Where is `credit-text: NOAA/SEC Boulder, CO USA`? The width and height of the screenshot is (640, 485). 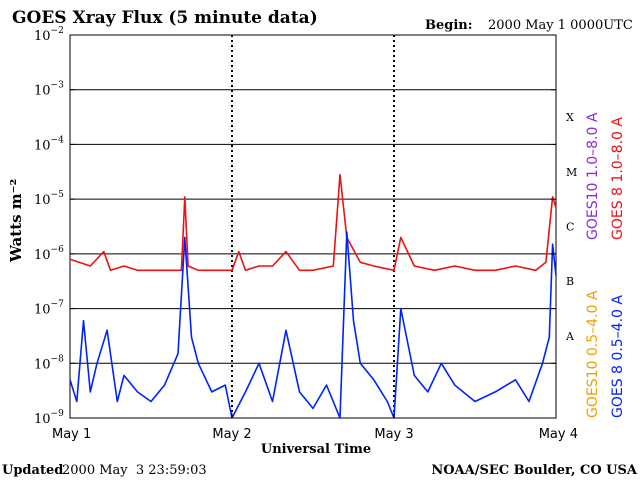
credit-text: NOAA/SEC Boulder, CO USA is located at coordinates (534, 470).